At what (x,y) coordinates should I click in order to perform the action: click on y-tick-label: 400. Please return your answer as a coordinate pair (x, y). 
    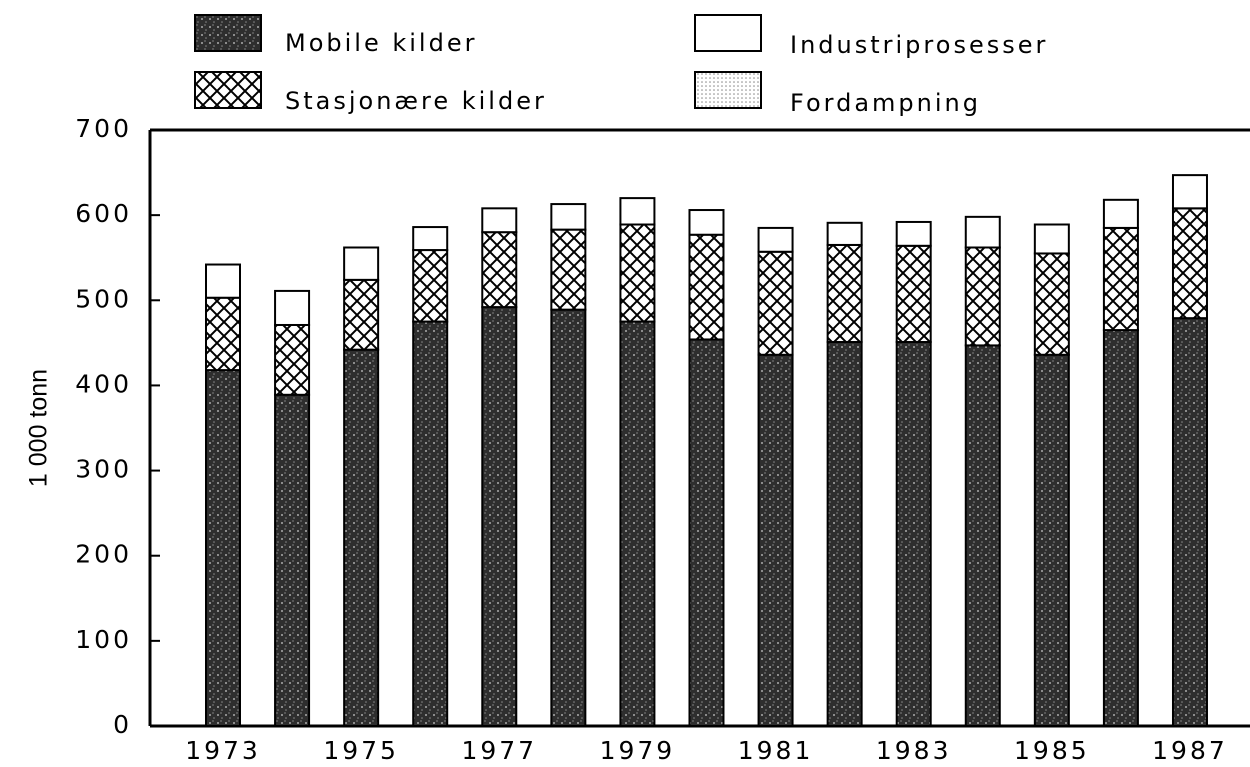
    Looking at the image, I should click on (103, 383).